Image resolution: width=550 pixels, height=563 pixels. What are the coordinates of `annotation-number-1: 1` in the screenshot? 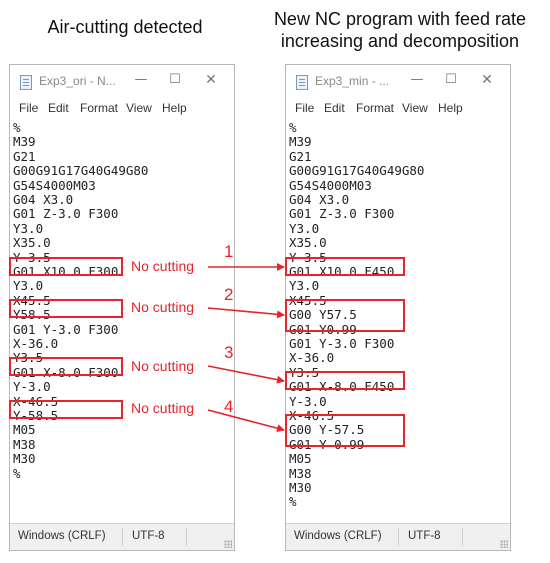 It's located at (229, 251).